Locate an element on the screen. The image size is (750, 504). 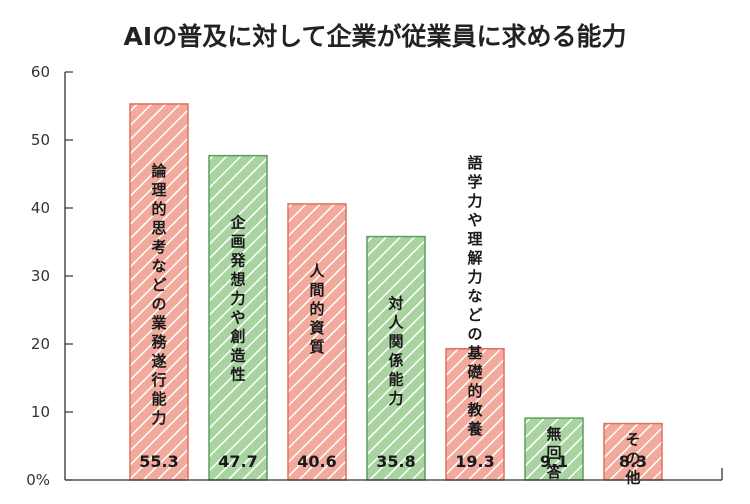
category-label: 人間的資質 is located at coordinates (317, 309).